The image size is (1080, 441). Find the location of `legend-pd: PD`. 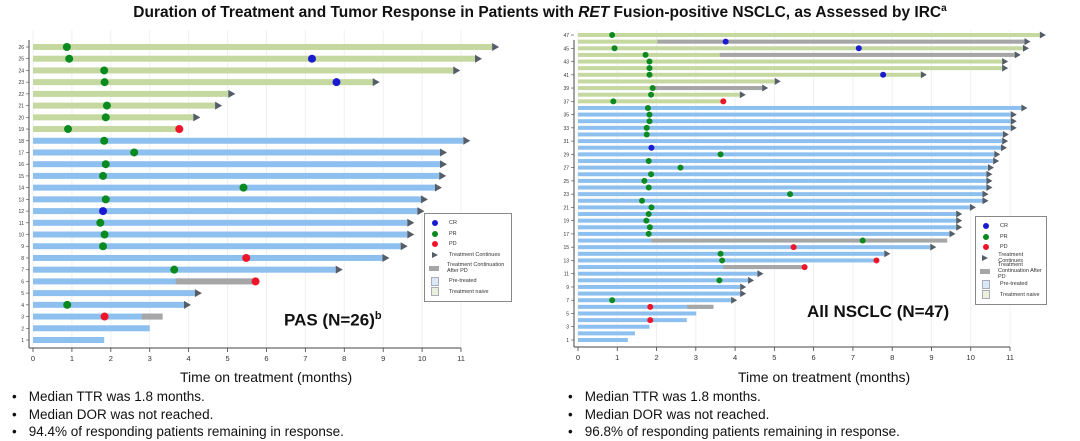

legend-pd: PD is located at coordinates (468, 244).